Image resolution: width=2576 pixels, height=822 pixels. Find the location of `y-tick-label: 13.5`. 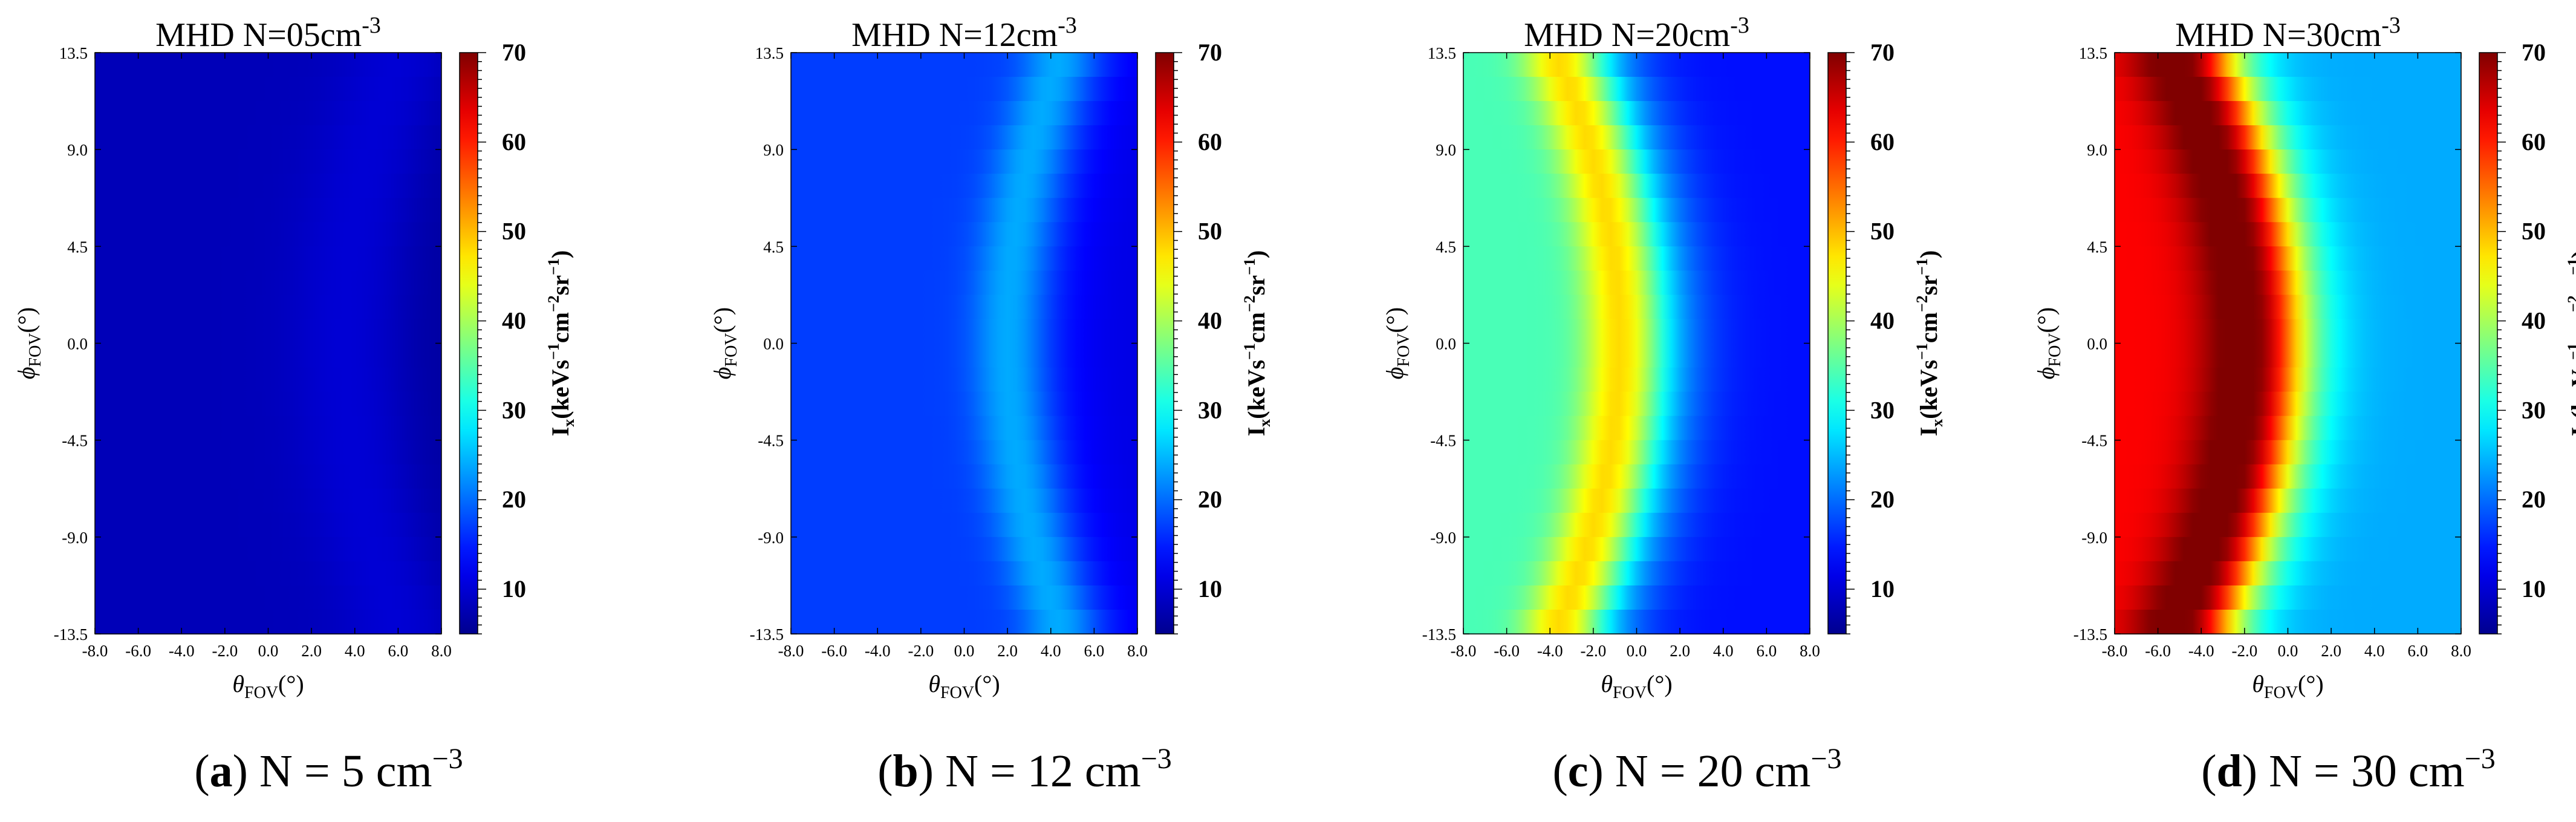

y-tick-label: 13.5 is located at coordinates (1442, 53).